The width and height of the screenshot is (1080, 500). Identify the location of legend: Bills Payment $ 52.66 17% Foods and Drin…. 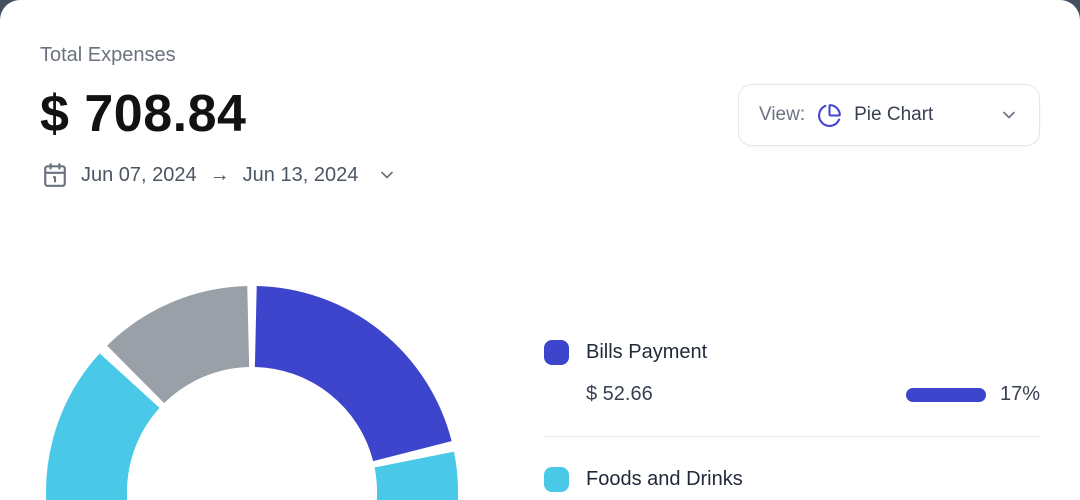
(792, 416).